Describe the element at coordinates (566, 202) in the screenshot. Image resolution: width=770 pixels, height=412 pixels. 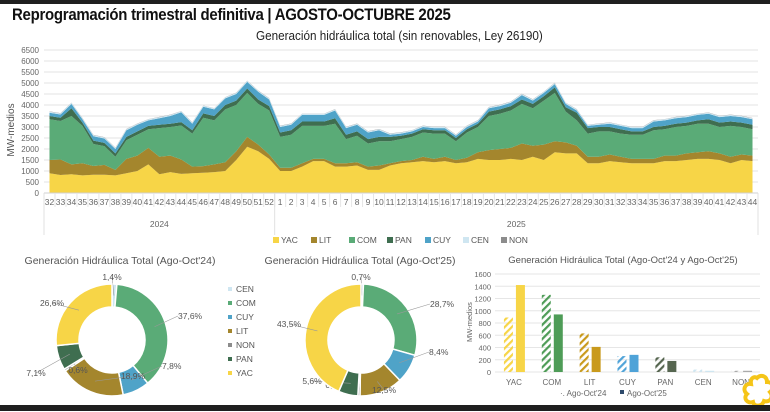
I see `x-tick-label: 27` at that location.